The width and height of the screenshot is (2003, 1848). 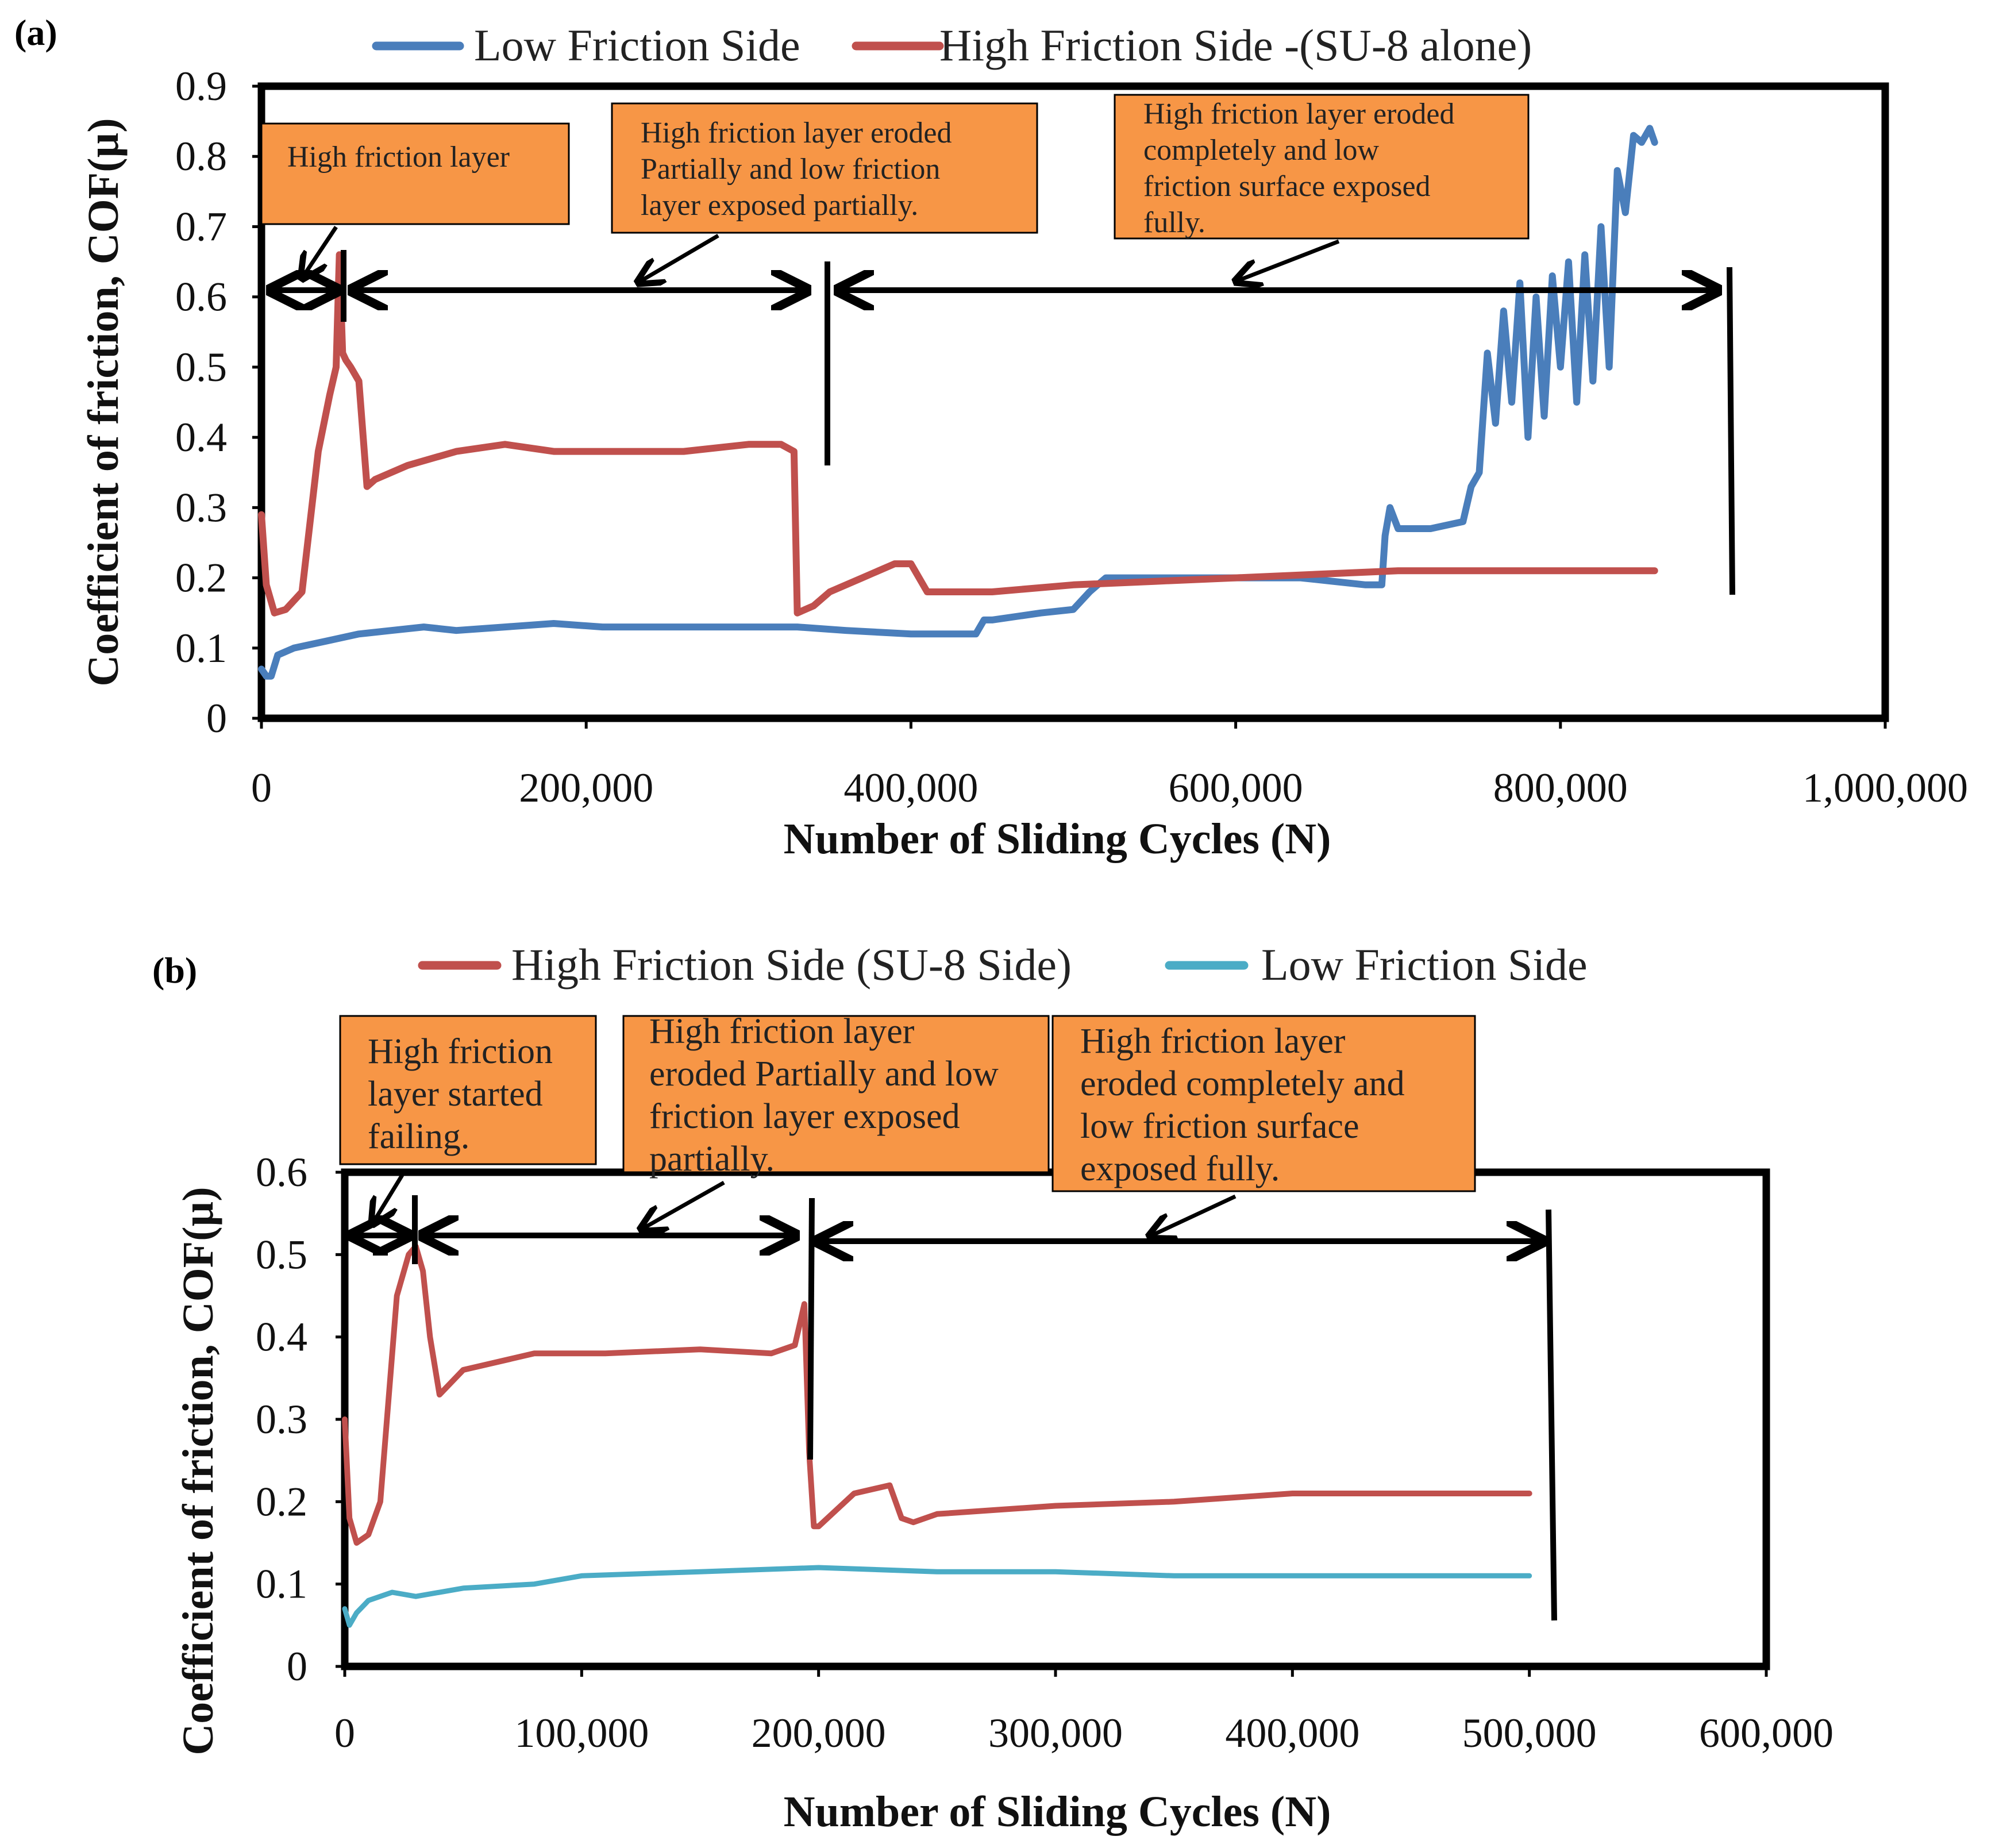 What do you see at coordinates (281, 1584) in the screenshot?
I see `y-tick-label-b-1: 0.1` at bounding box center [281, 1584].